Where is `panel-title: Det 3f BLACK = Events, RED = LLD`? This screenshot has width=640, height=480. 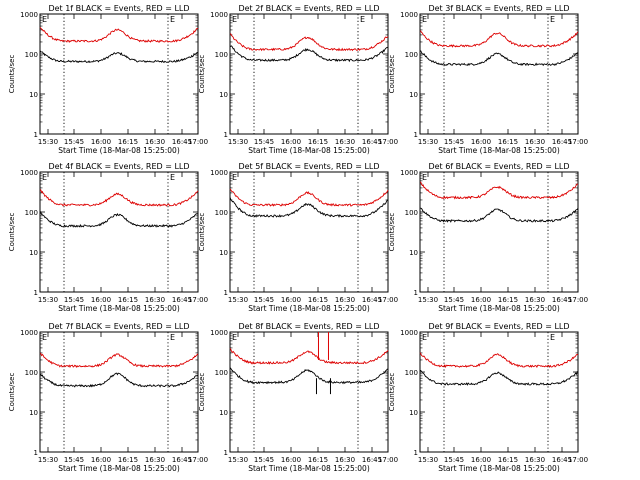
panel-title: Det 3f BLACK = Events, RED = LLD is located at coordinates (498, 8).